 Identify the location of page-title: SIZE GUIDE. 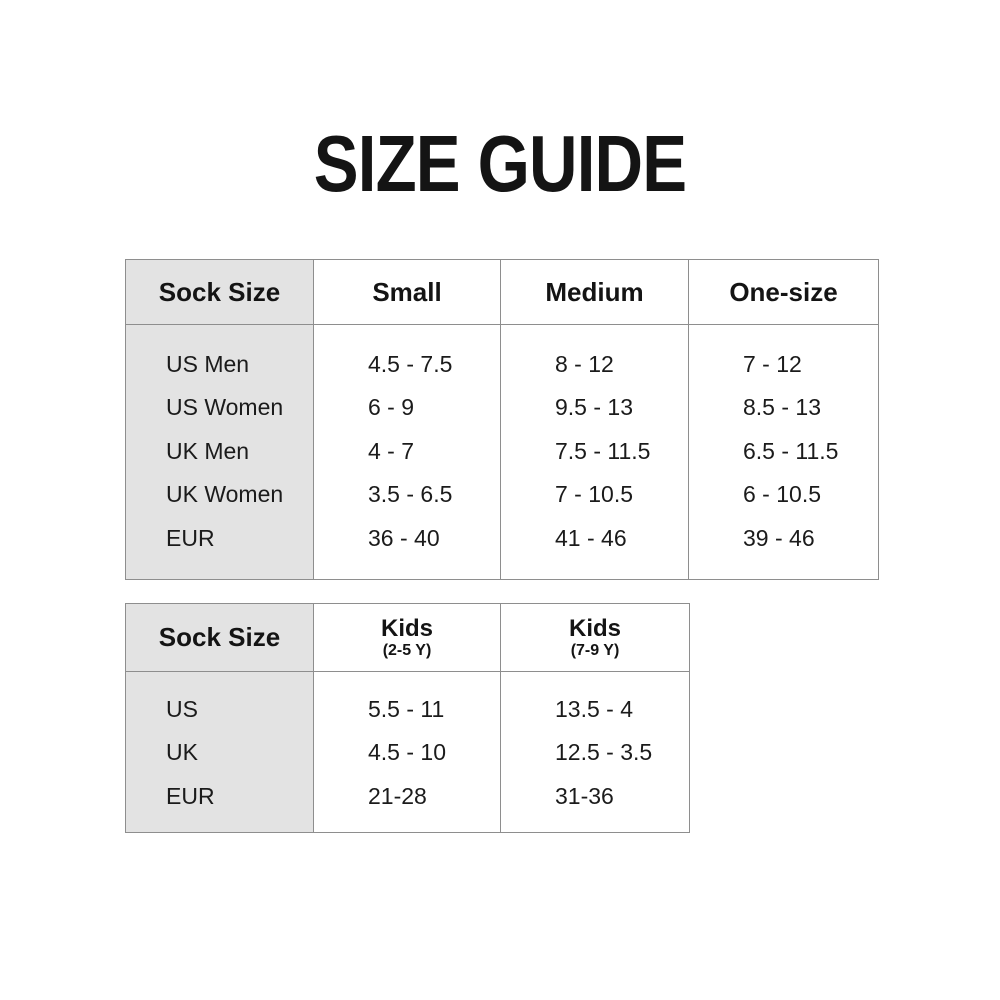
(500, 163).